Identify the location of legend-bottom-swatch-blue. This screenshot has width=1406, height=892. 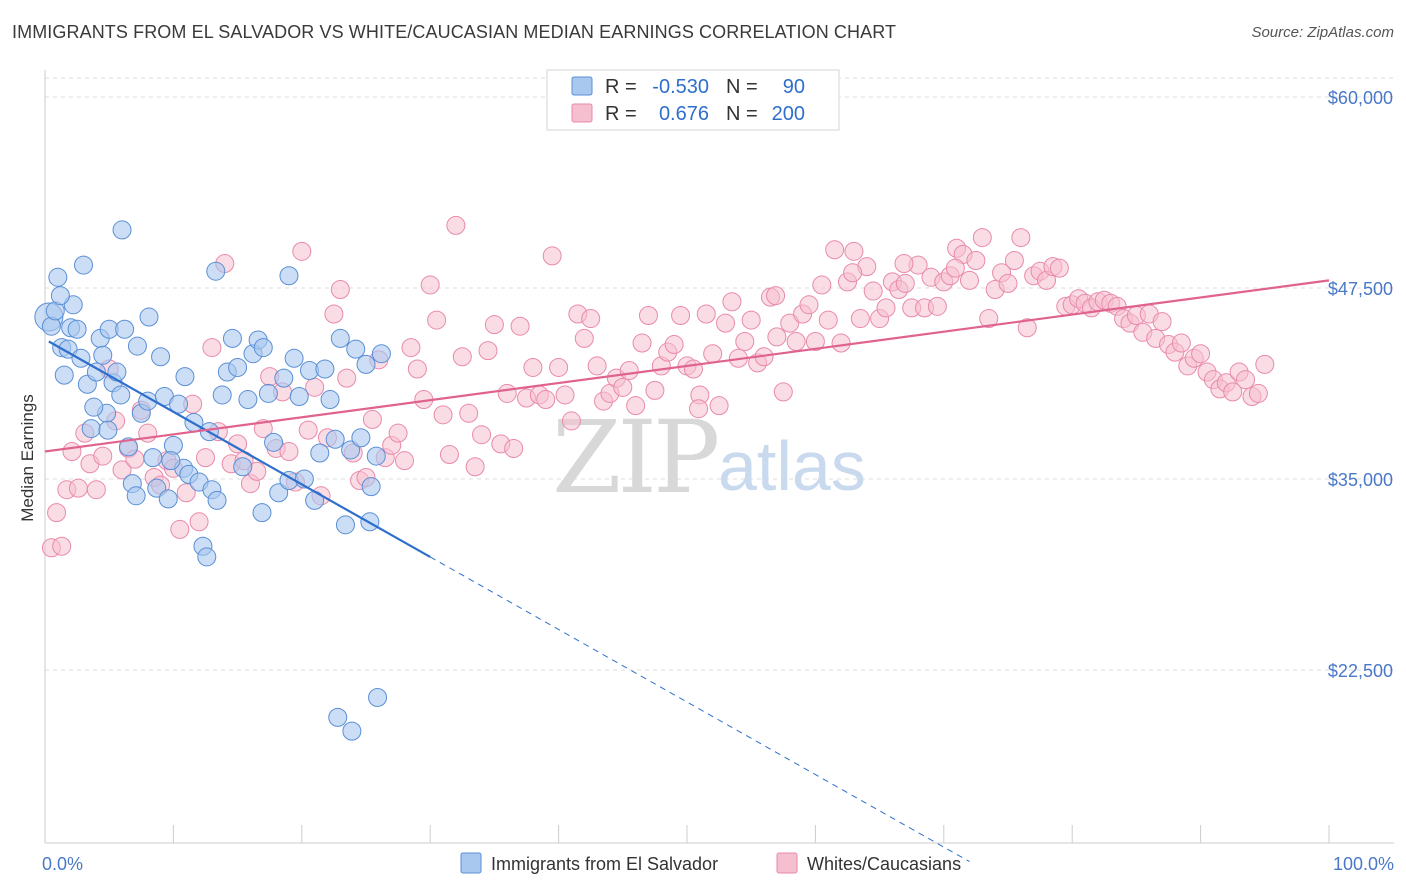
(471, 863).